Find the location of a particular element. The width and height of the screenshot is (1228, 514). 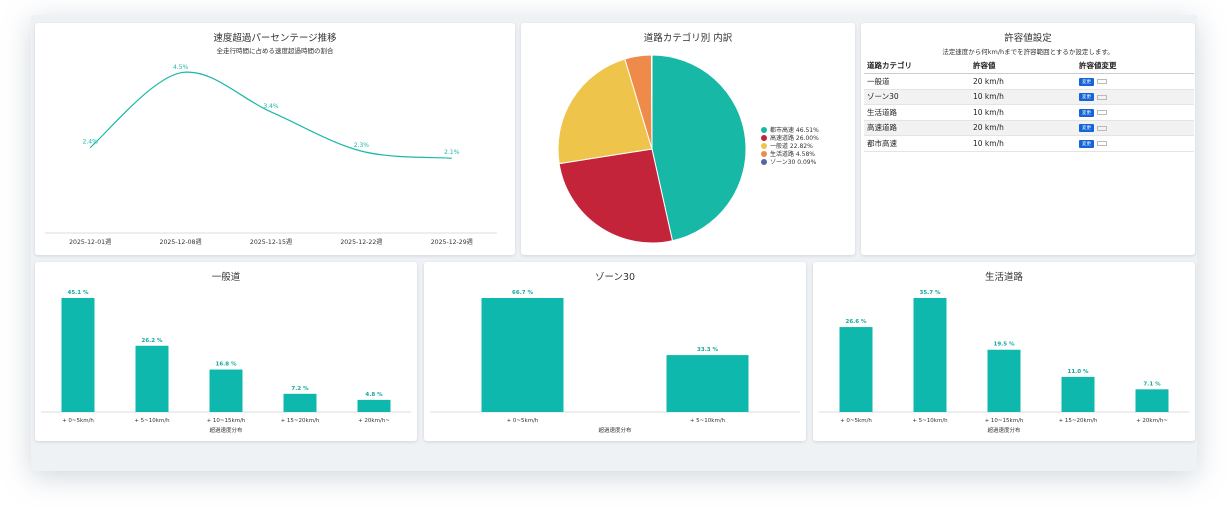

legend-item: 高速道路 26.00% is located at coordinates (790, 139).